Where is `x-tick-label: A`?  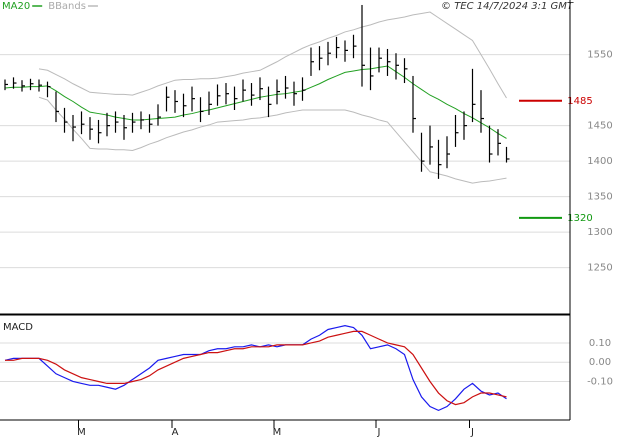 x-tick-label: A is located at coordinates (175, 432).